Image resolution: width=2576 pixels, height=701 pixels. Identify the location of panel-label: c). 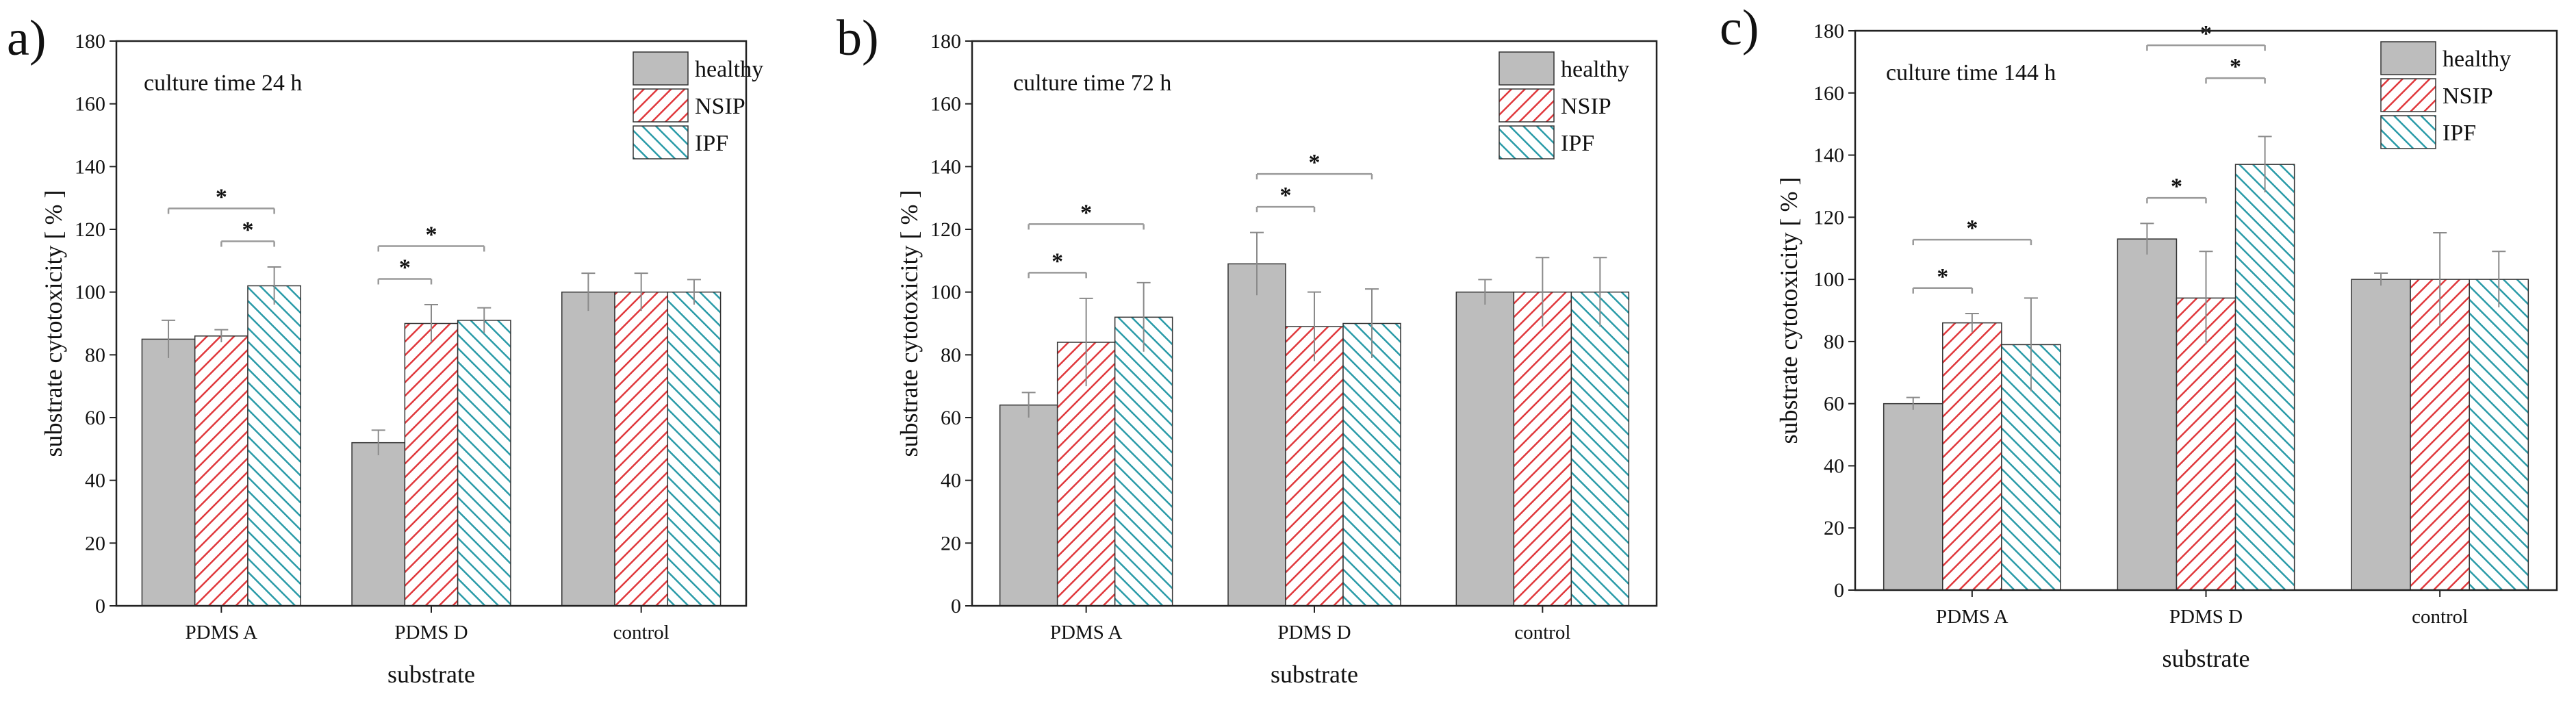
(1739, 28).